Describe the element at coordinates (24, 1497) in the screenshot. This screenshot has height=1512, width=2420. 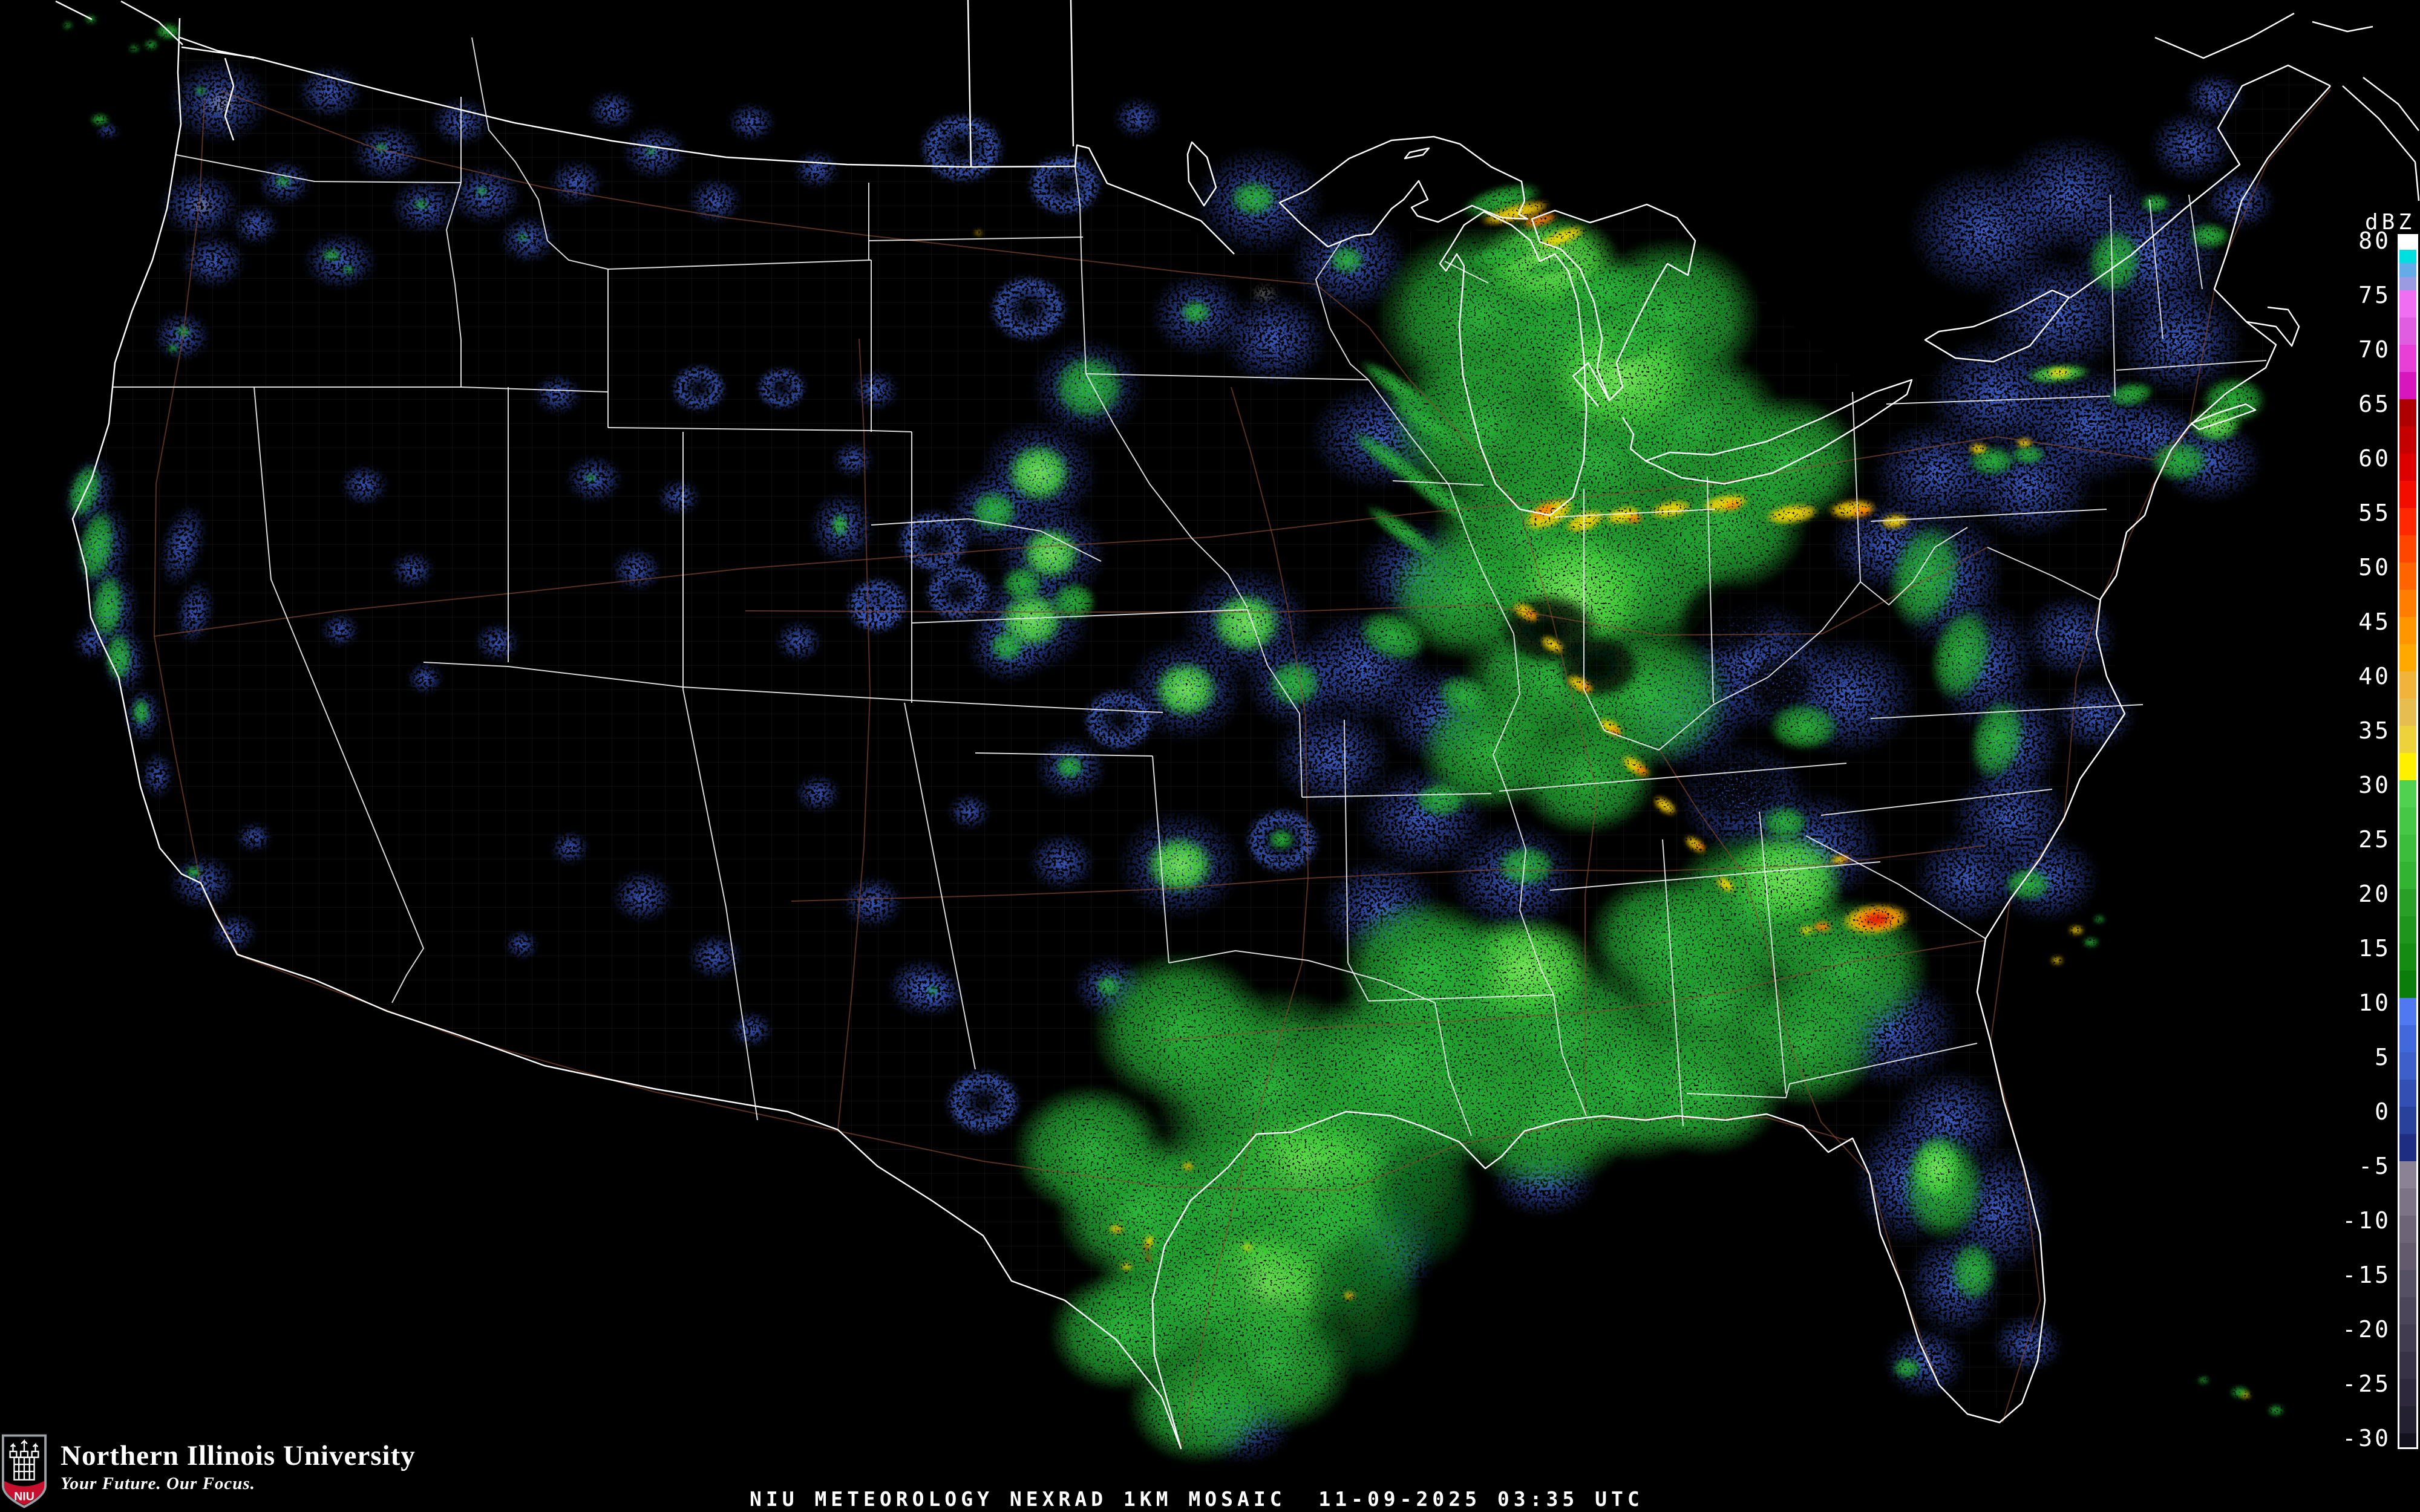
I see `shield-niu-text: NIU` at that location.